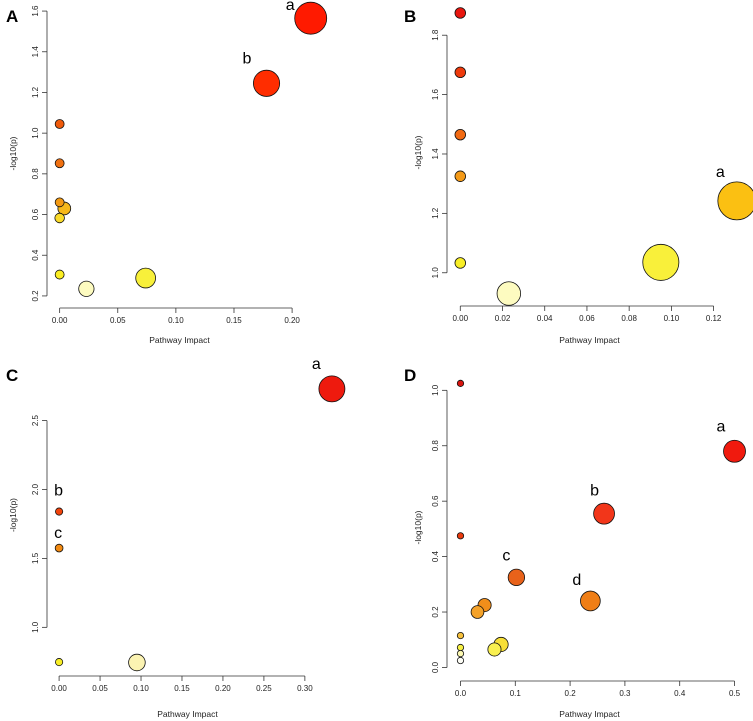  Describe the element at coordinates (435, 667) in the screenshot. I see `y-tick-label: 0.0` at that location.